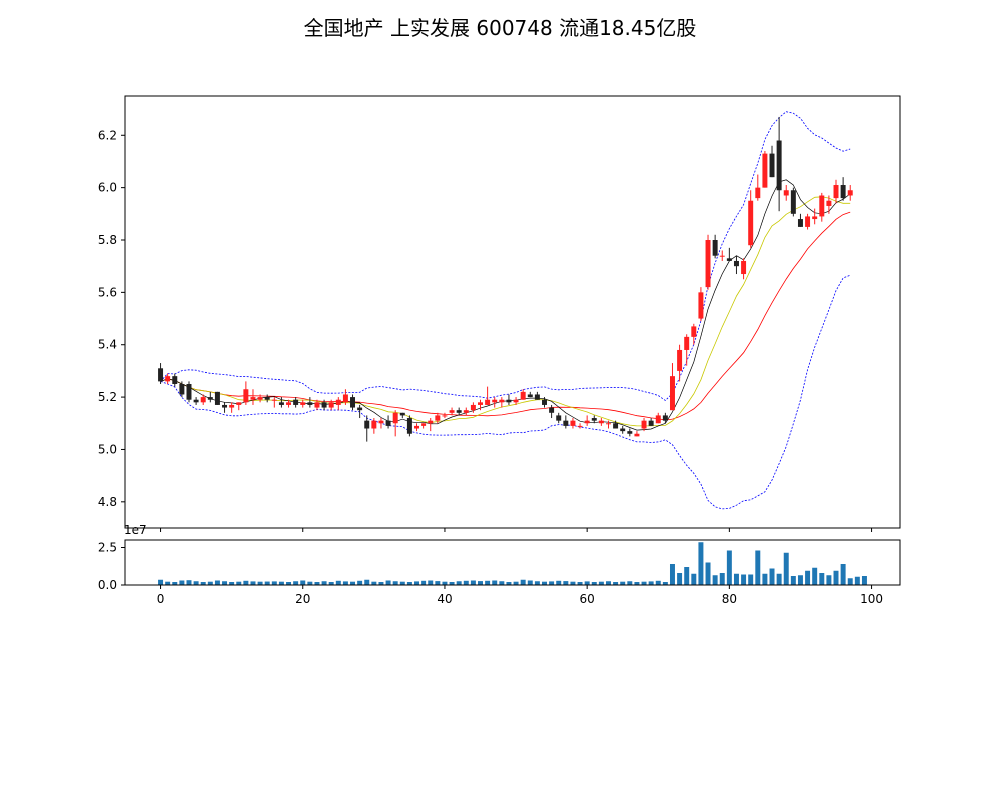  Describe the element at coordinates (444, 599) in the screenshot. I see `volume-xtick-label: 40` at that location.